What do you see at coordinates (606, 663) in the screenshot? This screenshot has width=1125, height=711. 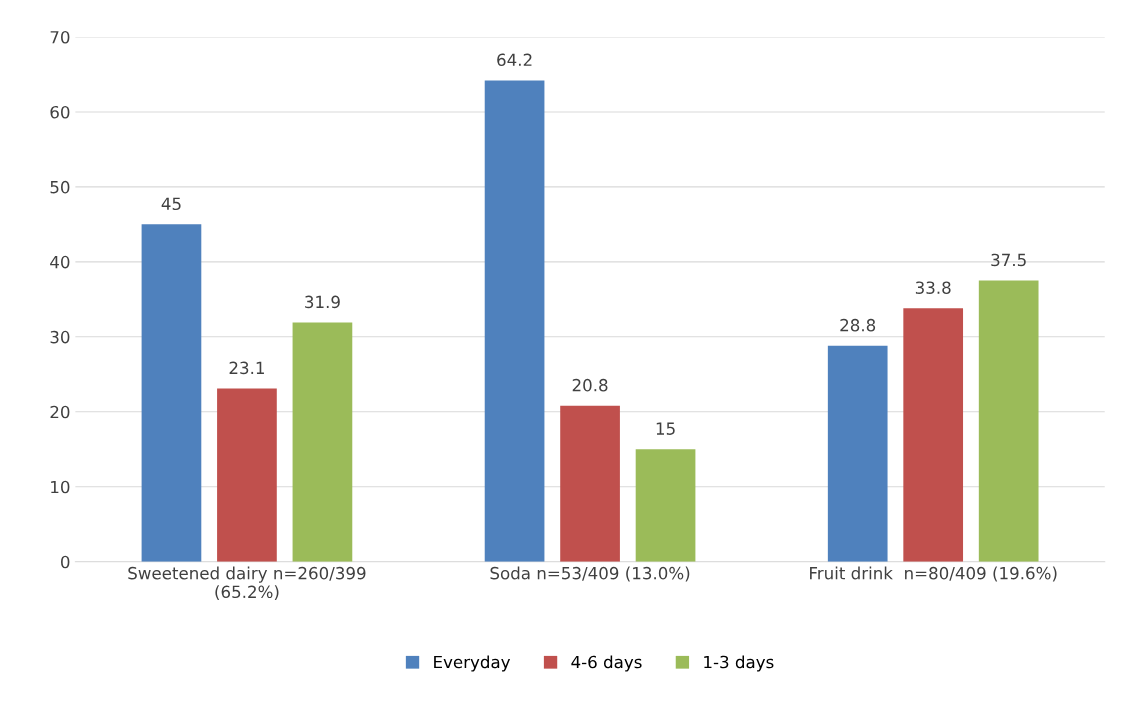 I see `legend-label: 4-6 days` at bounding box center [606, 663].